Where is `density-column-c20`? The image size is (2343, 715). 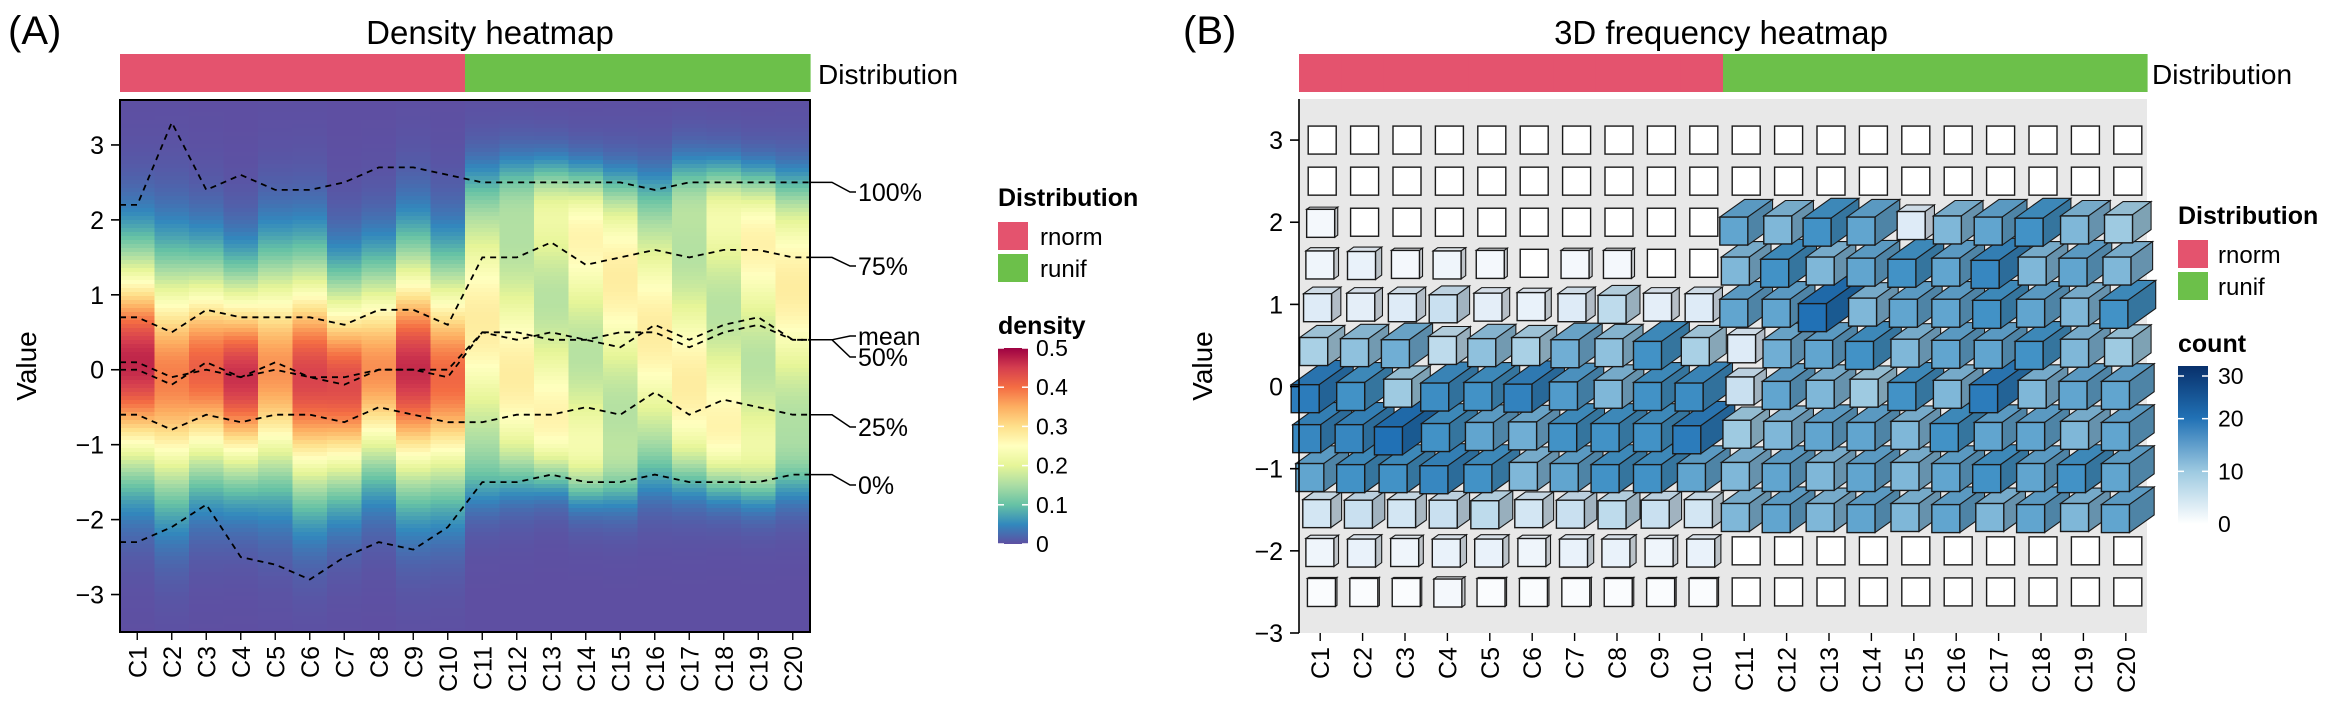
density-column-c20 is located at coordinates (793, 366).